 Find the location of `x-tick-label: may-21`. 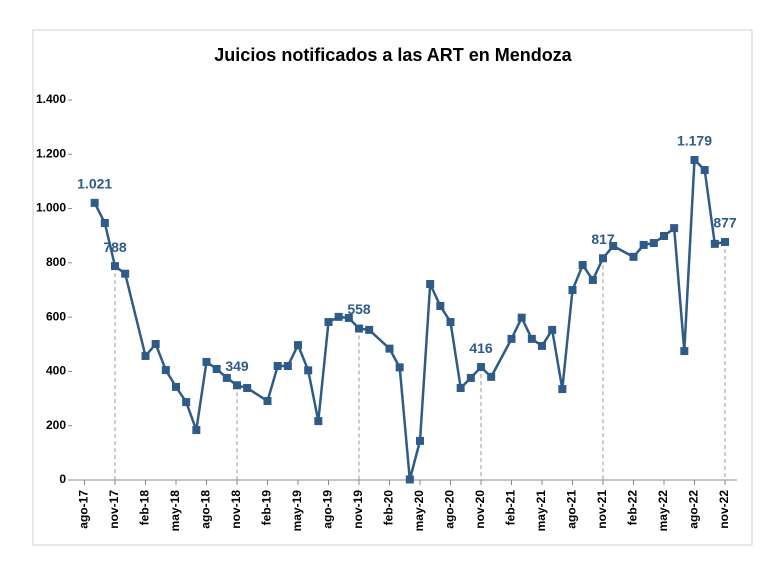

x-tick-label: may-21 is located at coordinates (541, 511).